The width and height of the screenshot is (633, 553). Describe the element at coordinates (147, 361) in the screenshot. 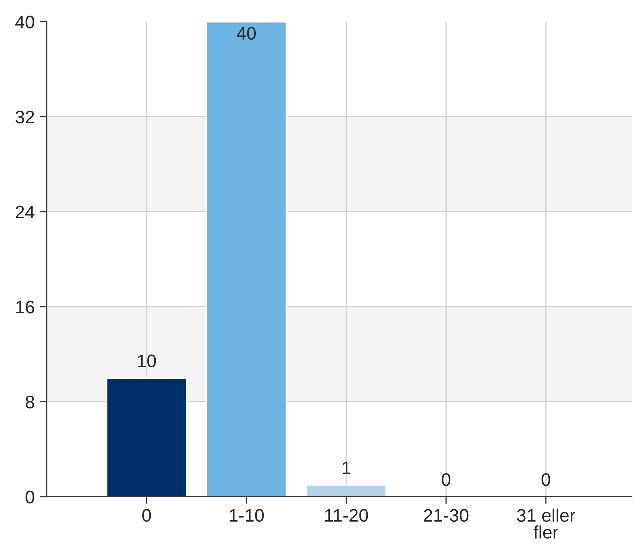

I see `data-label: 10` at that location.